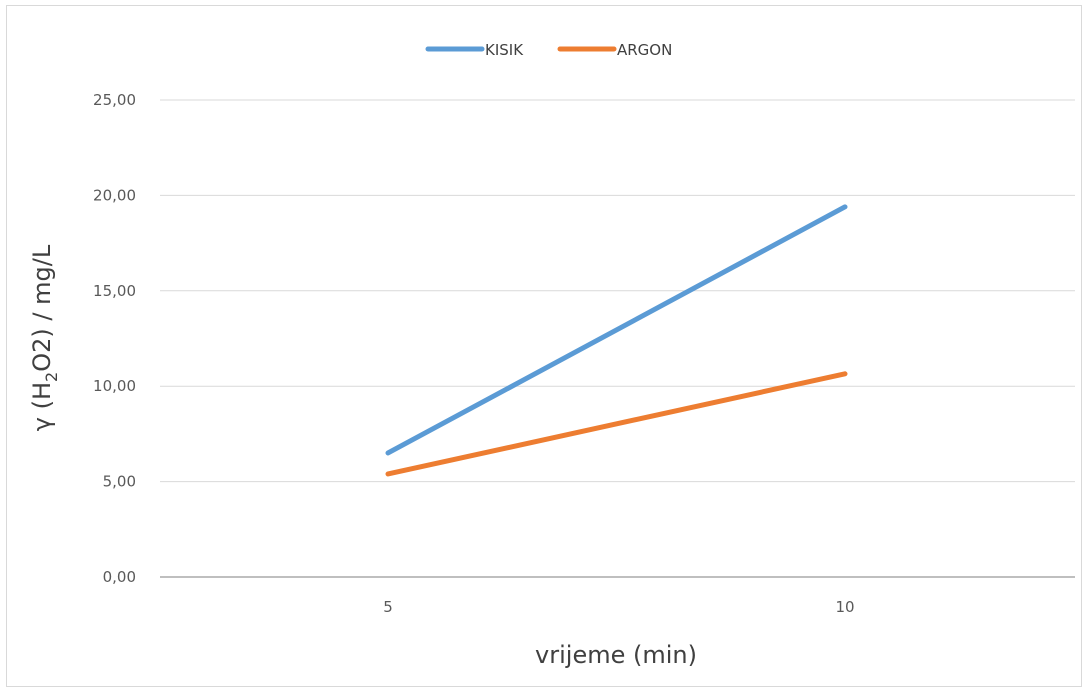 This screenshot has width=1090, height=693. I want to click on y-tick-label: 20,00, so click(114, 195).